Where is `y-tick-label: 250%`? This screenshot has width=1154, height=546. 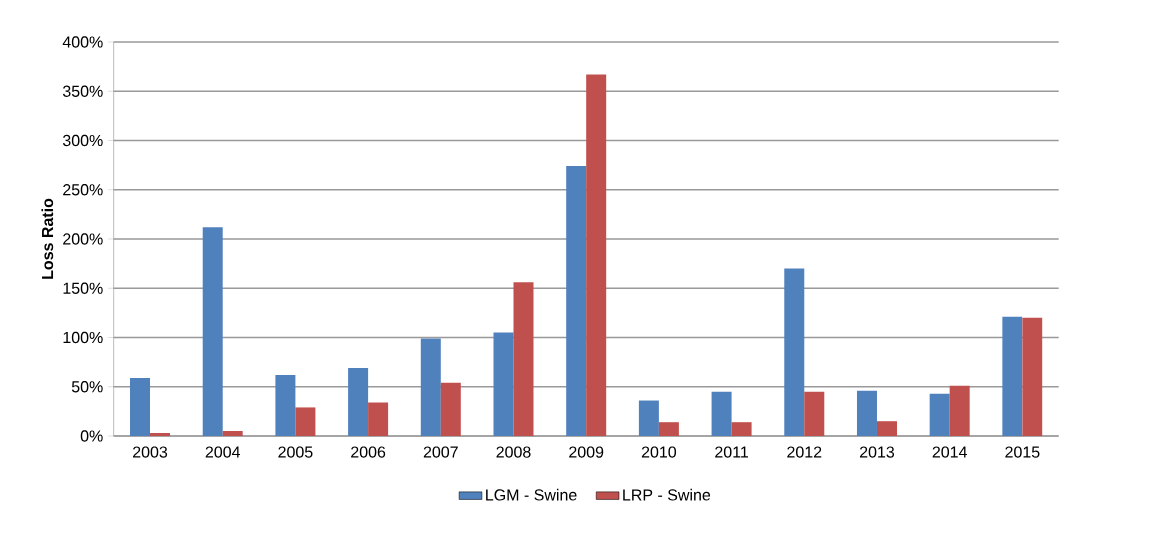
y-tick-label: 250% is located at coordinates (83, 190).